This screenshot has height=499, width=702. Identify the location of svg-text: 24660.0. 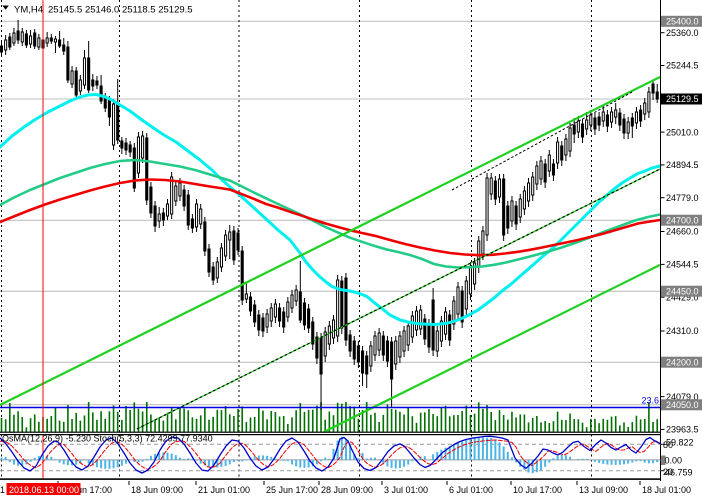
(682, 232).